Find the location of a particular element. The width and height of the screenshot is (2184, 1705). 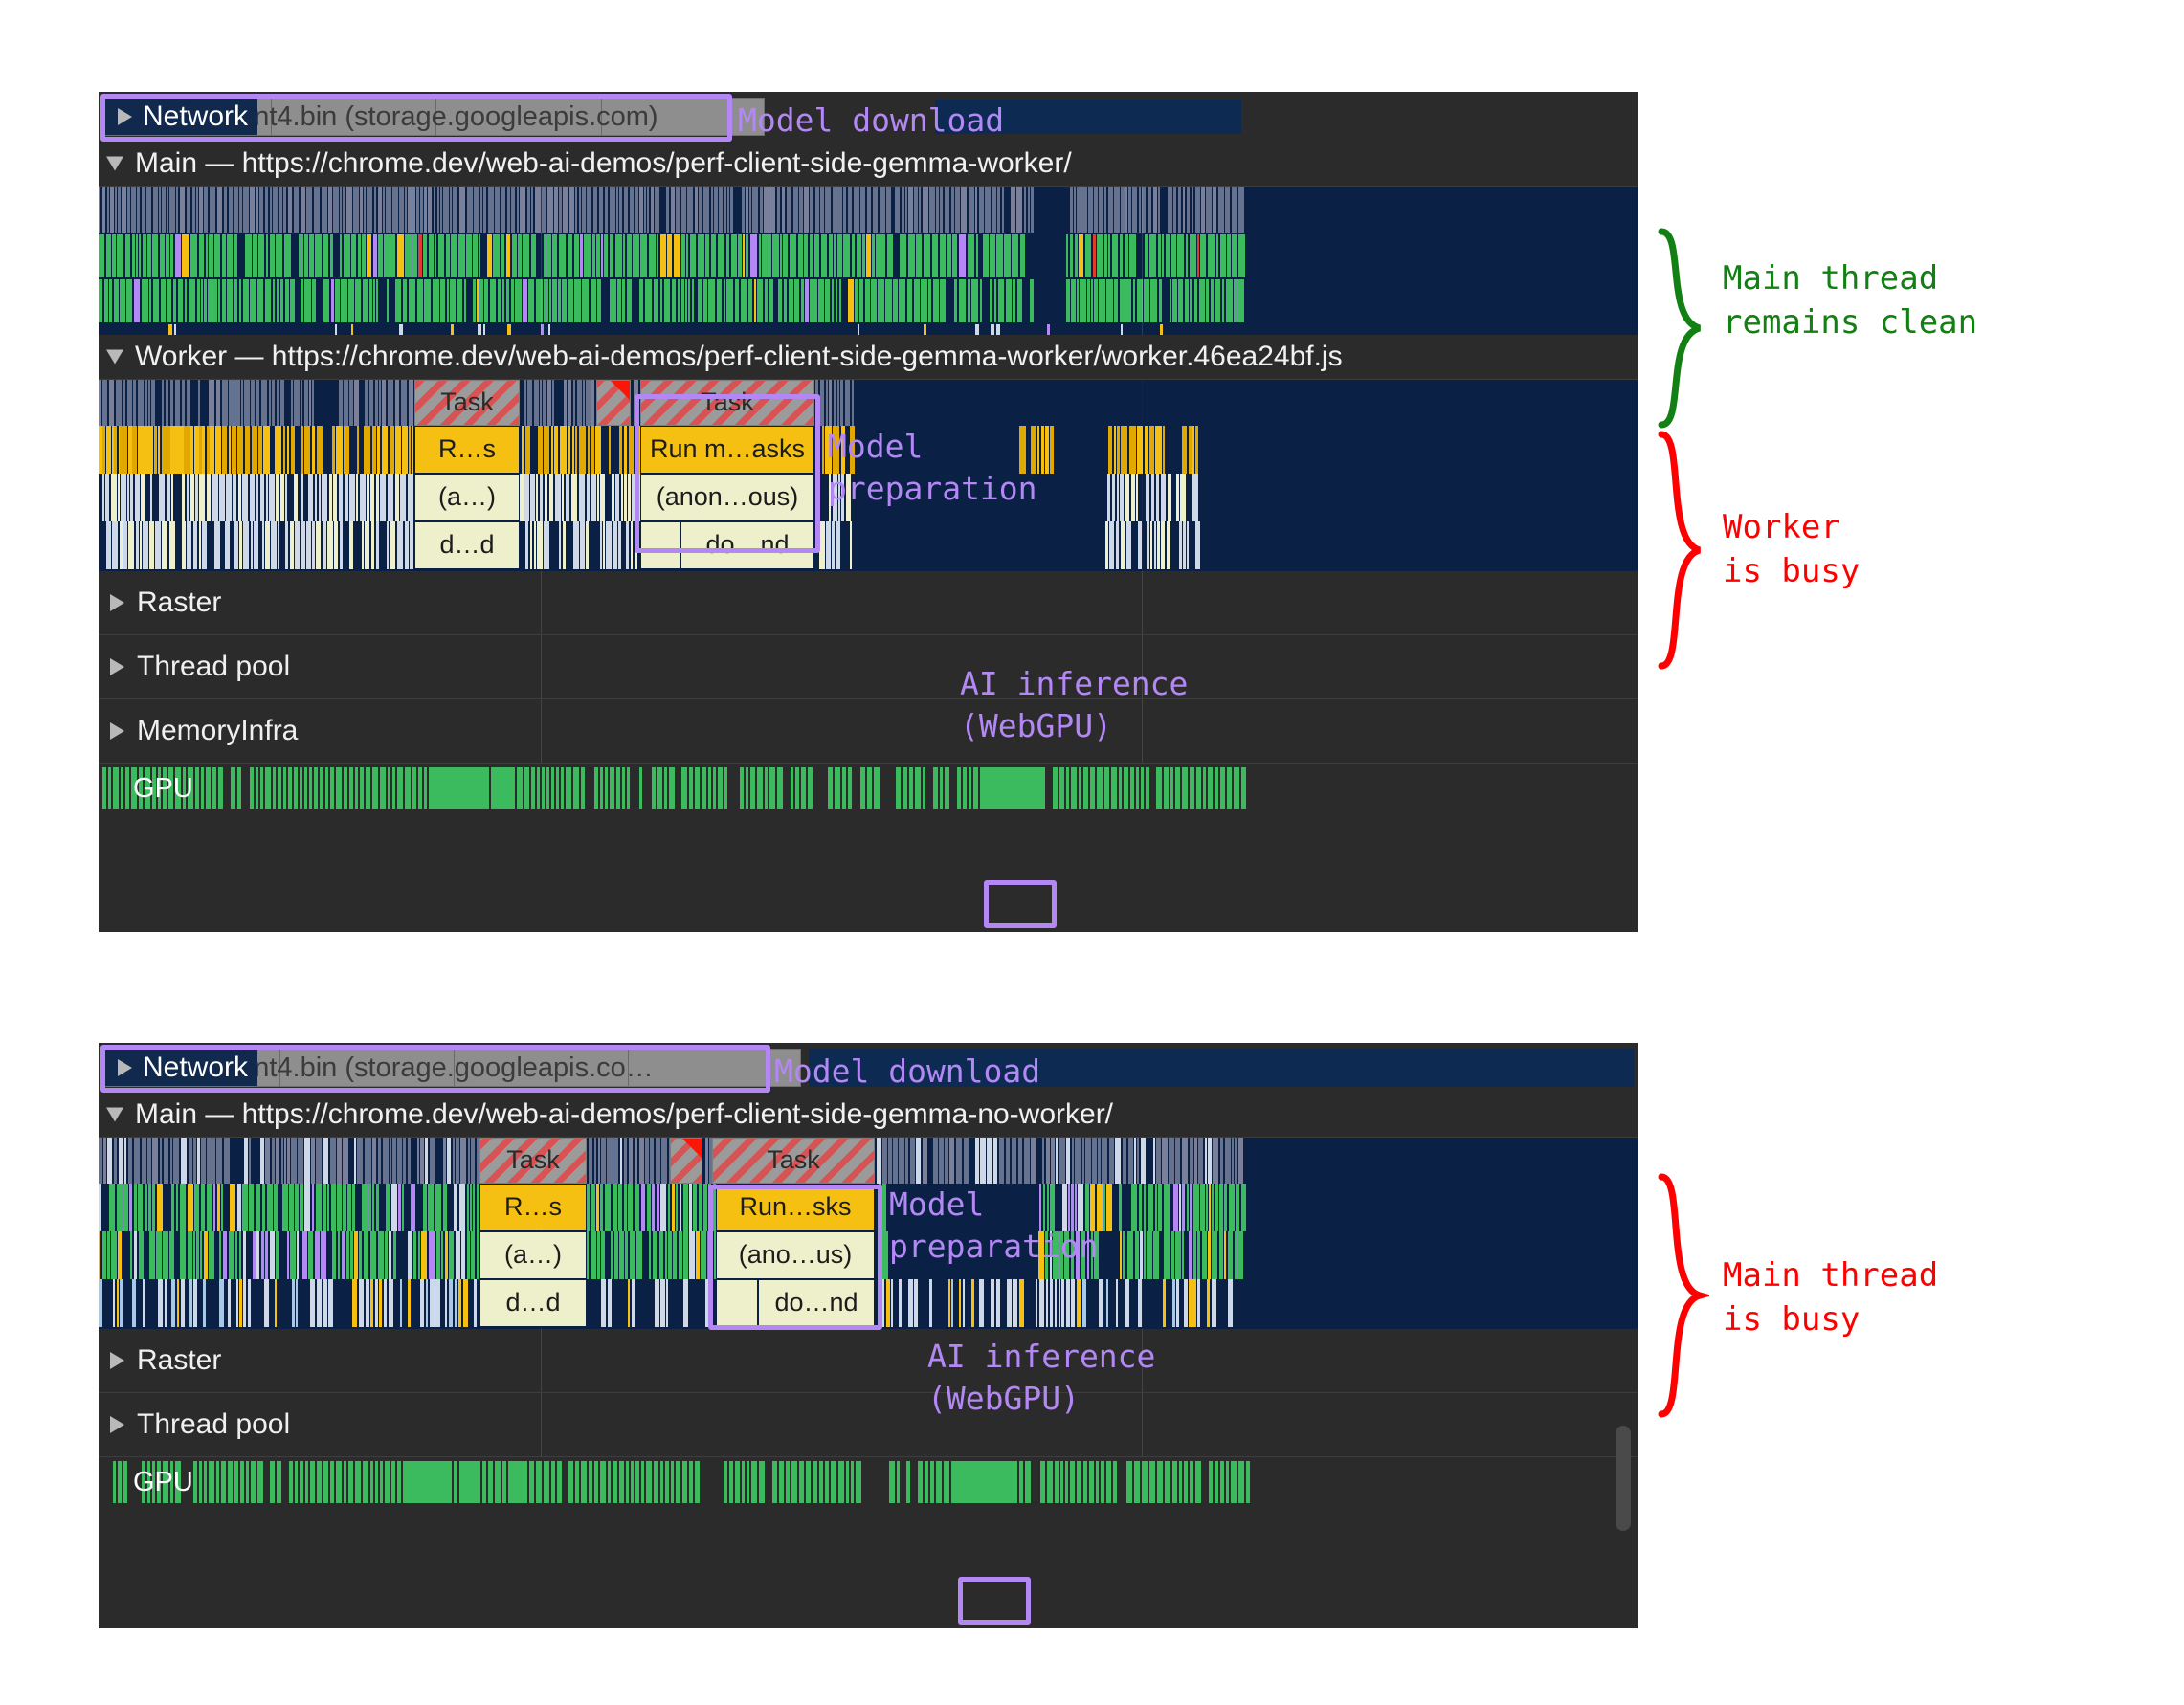

gpu-inference-highlight-box-worker is located at coordinates (1021, 904).